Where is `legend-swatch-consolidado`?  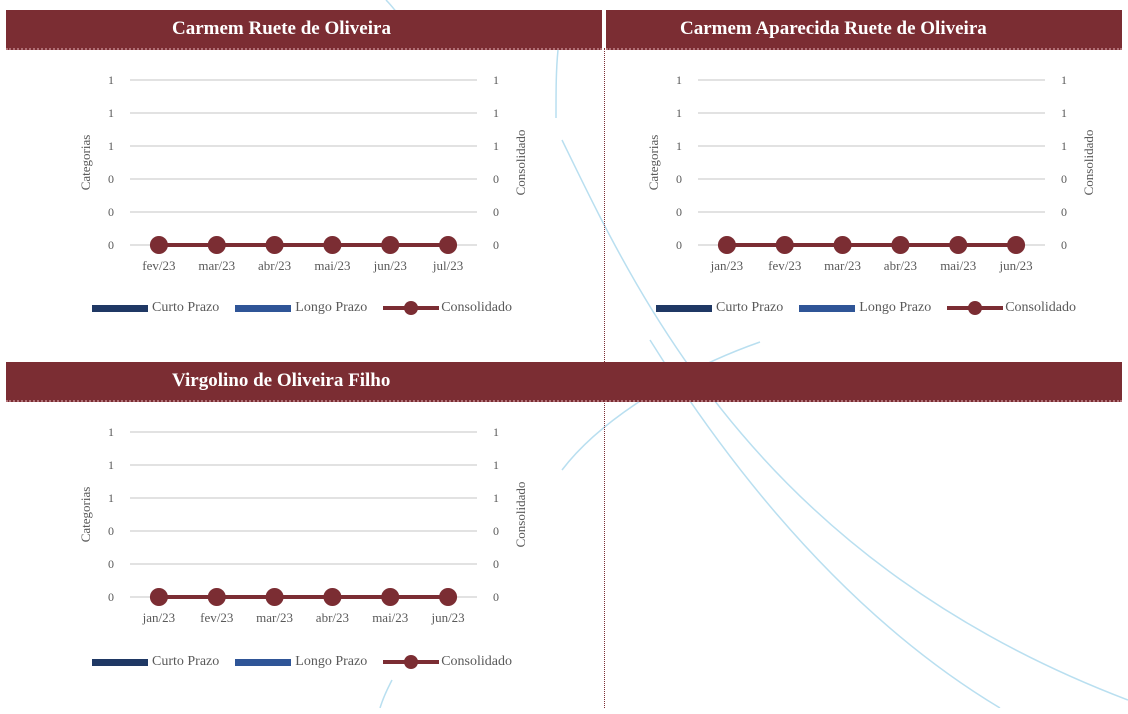
legend-swatch-consolidado is located at coordinates (975, 308).